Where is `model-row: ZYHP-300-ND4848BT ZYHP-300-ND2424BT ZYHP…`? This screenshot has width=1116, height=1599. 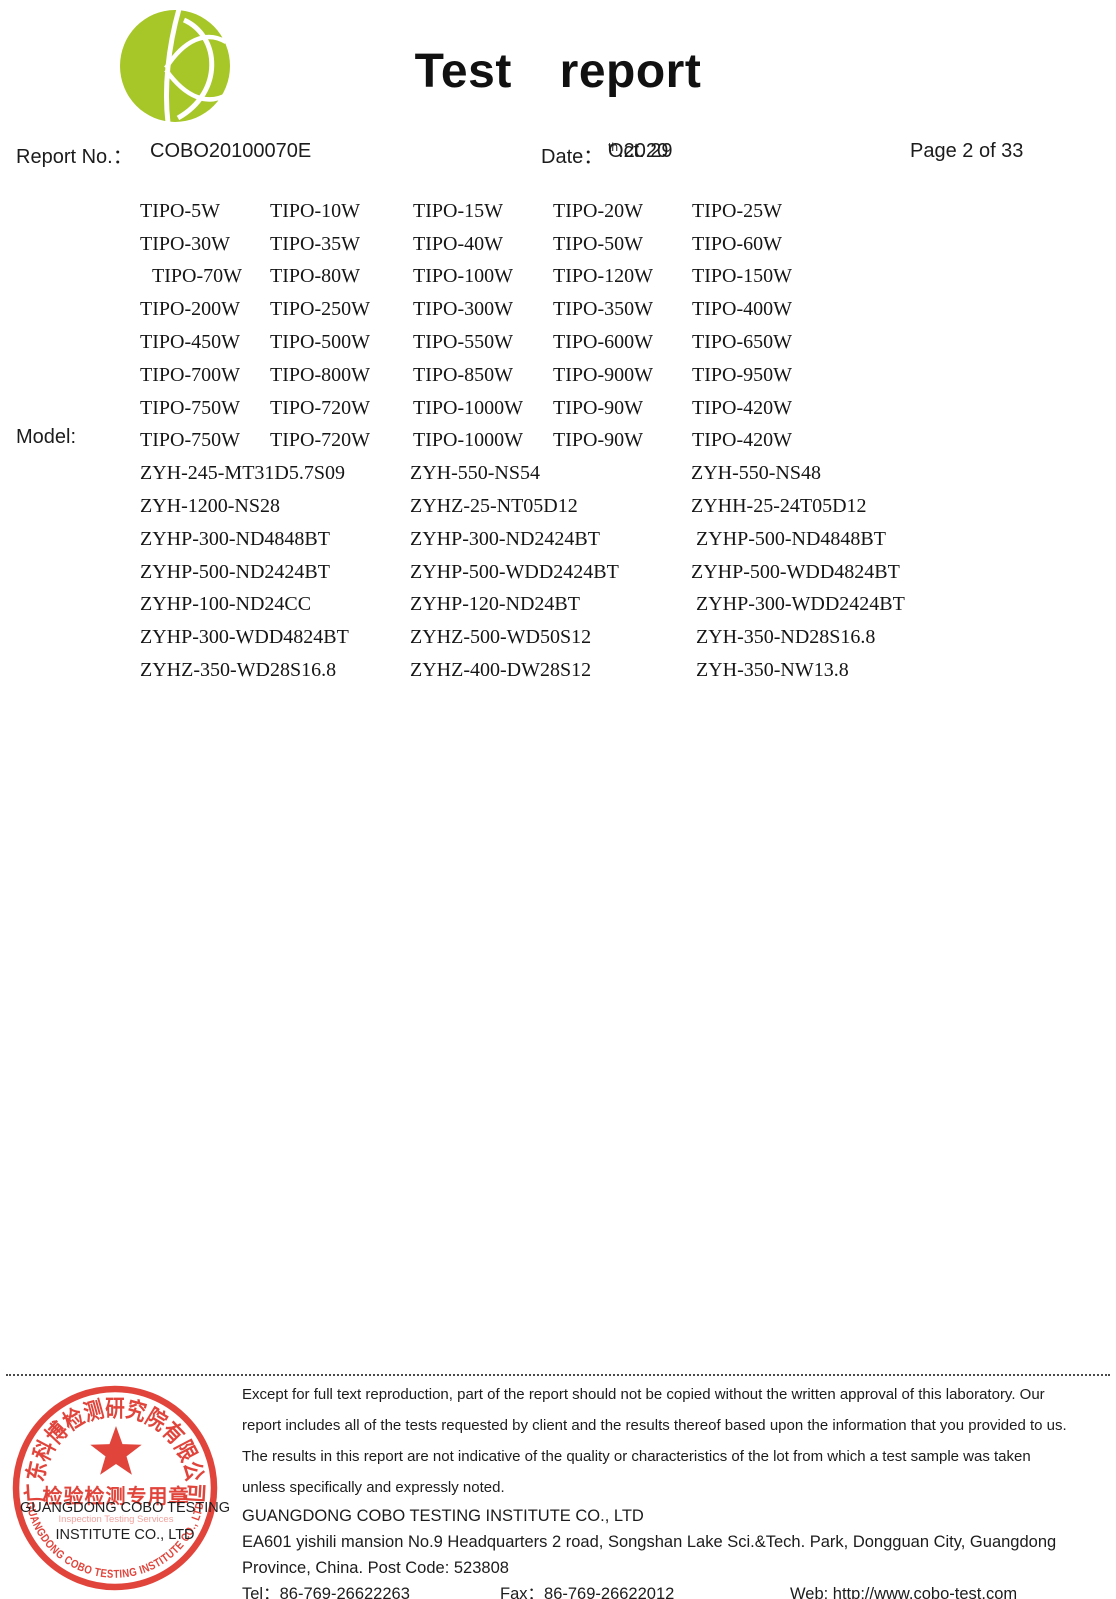
model-row: ZYHP-300-ND4848BT ZYHP-300-ND2424BT ZYHP… is located at coordinates (620, 539).